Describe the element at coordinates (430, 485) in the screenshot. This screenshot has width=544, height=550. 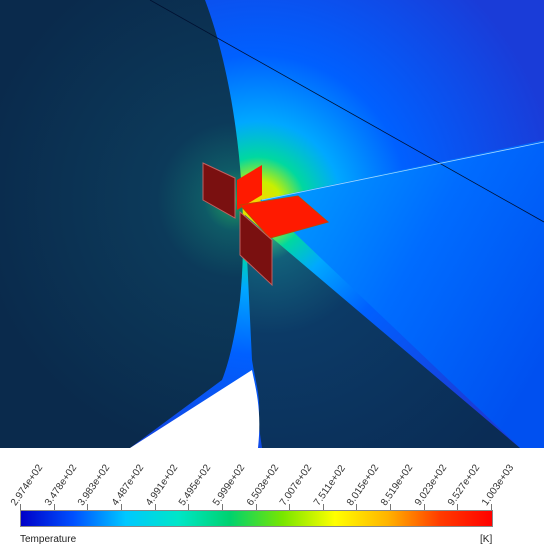
I see `legend-tick-label: 9.023e+02` at that location.